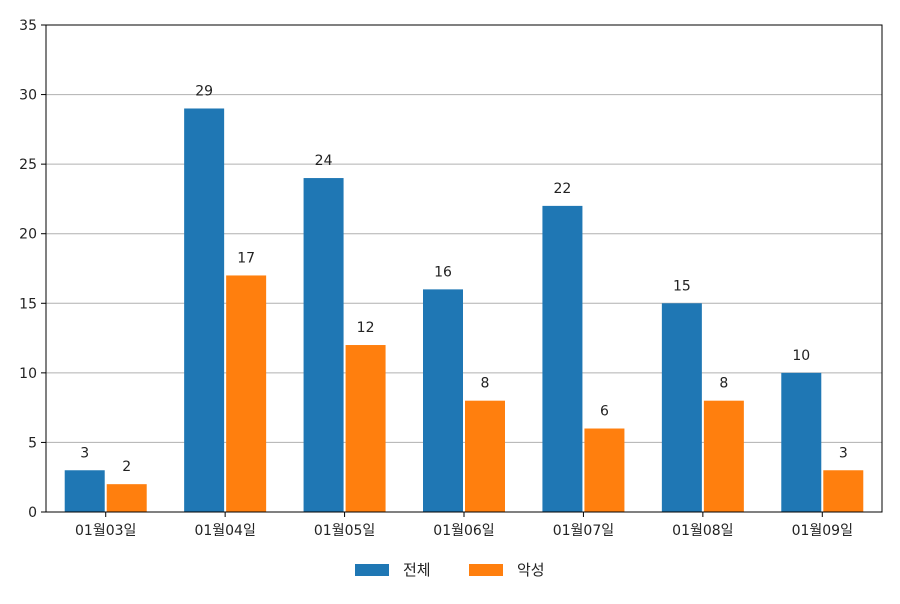 This screenshot has width=900, height=604. Describe the element at coordinates (28, 26) in the screenshot. I see `y-tick-label: 35` at that location.